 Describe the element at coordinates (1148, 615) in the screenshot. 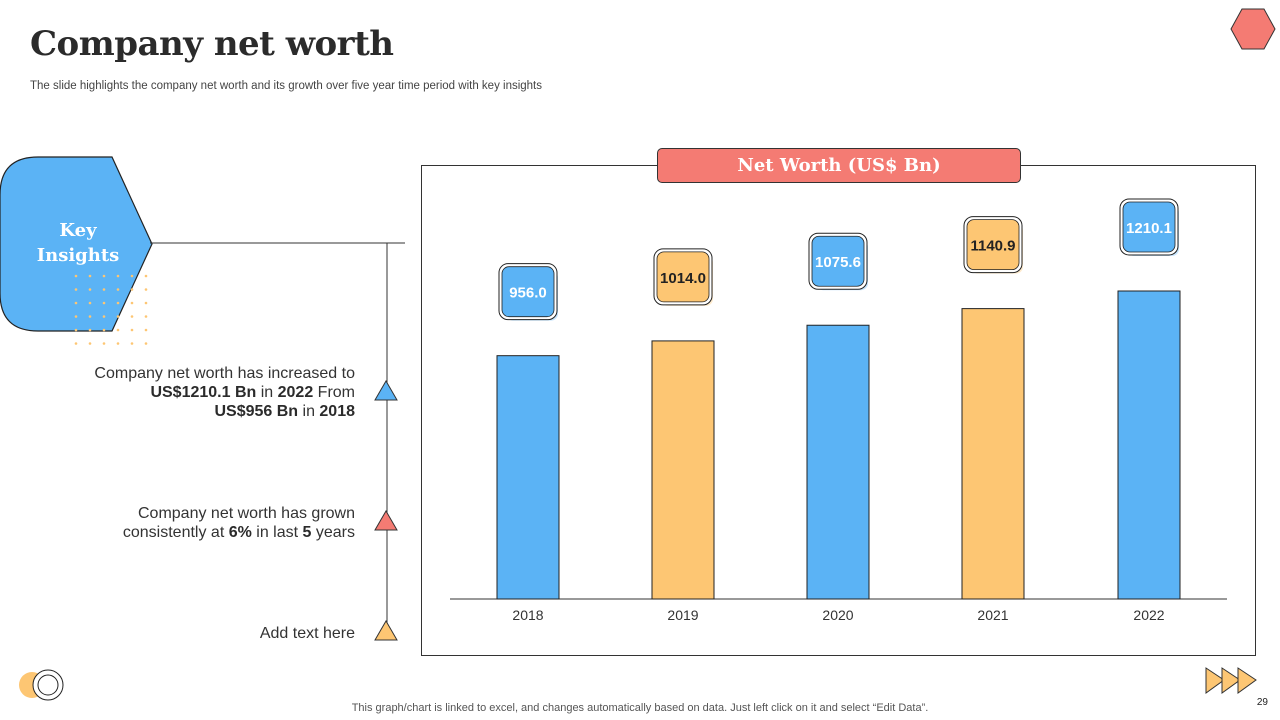

I see `x-tick-label-2022: 2022` at that location.